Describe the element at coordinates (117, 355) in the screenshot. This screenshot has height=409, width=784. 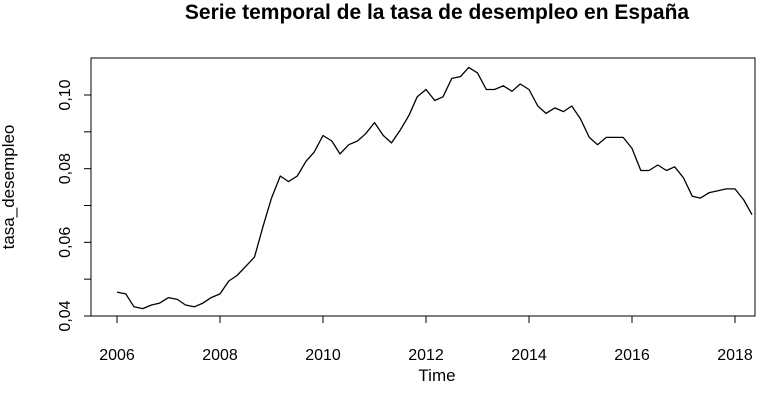
I see `x-tick-label: 2006` at that location.